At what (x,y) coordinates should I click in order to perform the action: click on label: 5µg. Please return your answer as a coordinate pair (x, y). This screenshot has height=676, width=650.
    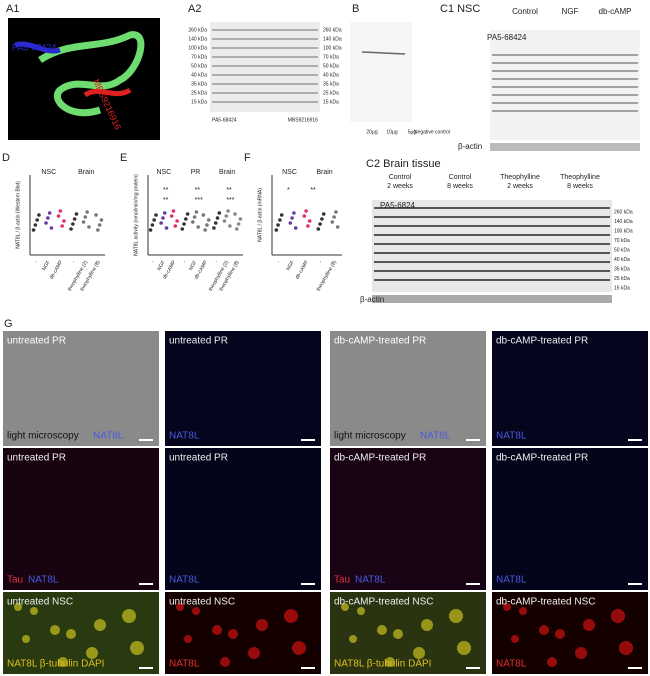
    Looking at the image, I should click on (412, 132).